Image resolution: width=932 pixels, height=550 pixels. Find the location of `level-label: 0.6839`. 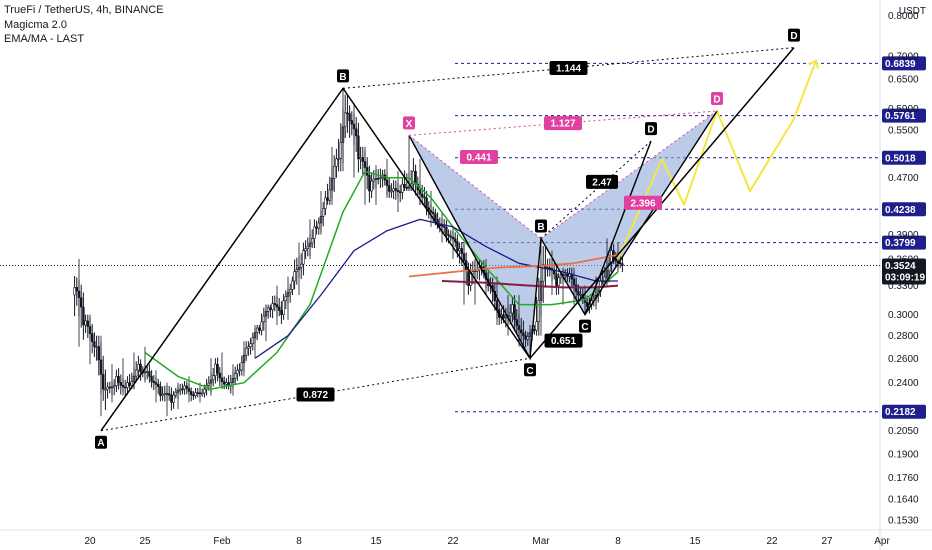

level-label: 0.6839 is located at coordinates (900, 64).